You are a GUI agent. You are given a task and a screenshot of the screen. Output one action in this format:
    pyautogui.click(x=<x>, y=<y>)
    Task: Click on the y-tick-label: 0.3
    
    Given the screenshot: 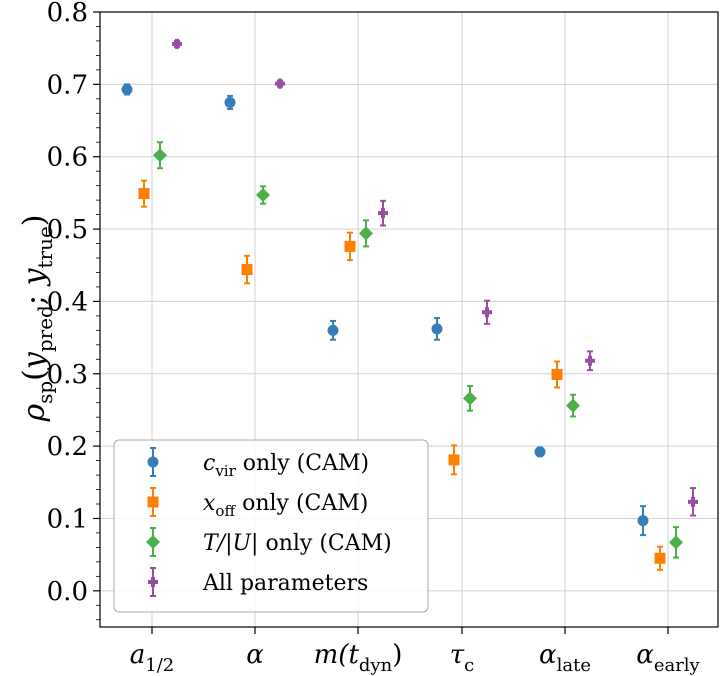 What is the action you would take?
    pyautogui.click(x=67, y=375)
    